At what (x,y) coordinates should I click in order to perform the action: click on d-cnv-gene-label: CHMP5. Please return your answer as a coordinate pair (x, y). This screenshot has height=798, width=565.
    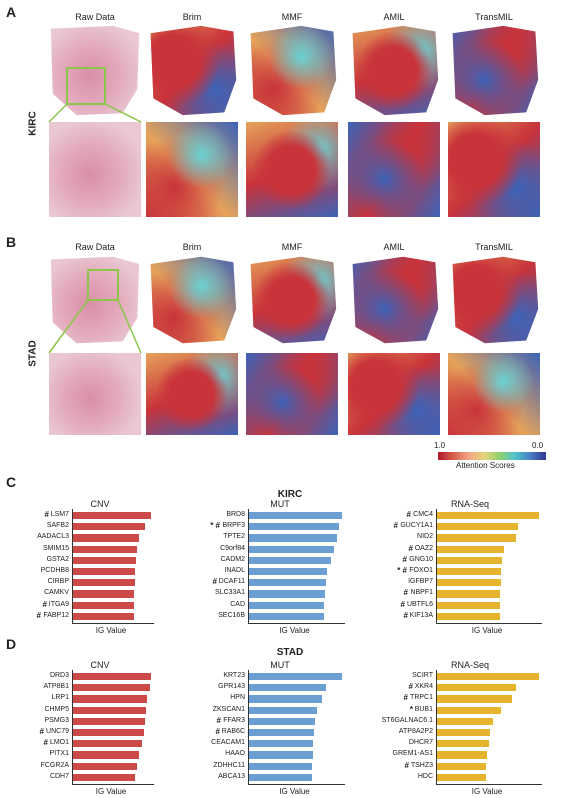
    Looking at the image, I should click on (56, 709).